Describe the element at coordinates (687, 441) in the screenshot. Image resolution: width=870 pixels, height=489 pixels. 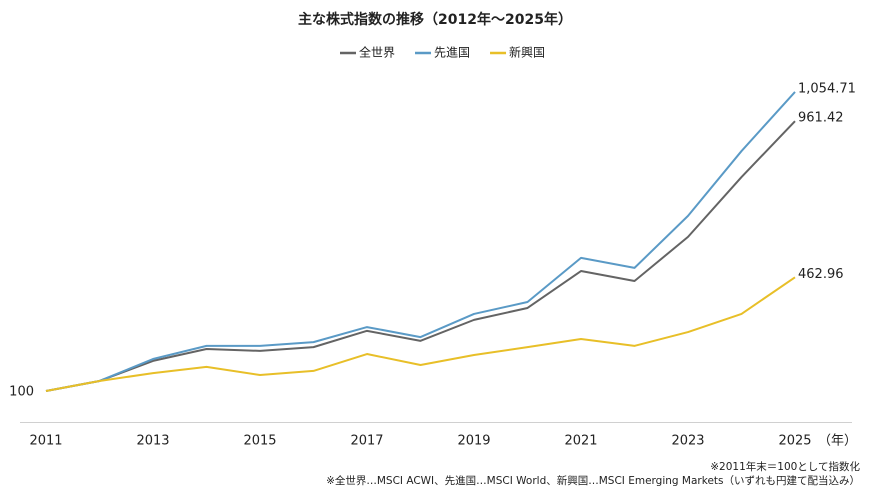
I see `x-tick-label: 2023` at that location.